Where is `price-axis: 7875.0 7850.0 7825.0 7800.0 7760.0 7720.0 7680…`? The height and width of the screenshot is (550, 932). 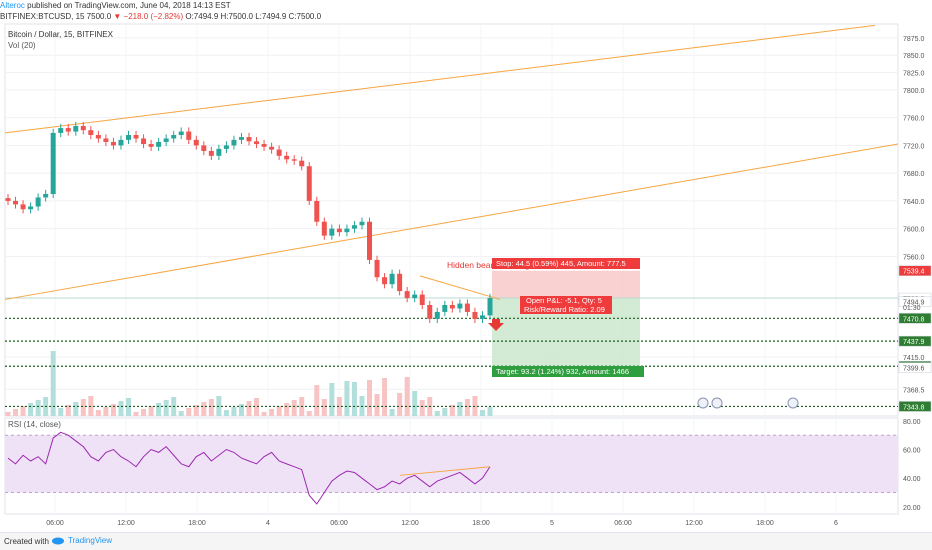 price-axis: 7875.0 7850.0 7825.0 7800.0 7760.0 7720.0 7680… is located at coordinates (914, 274).